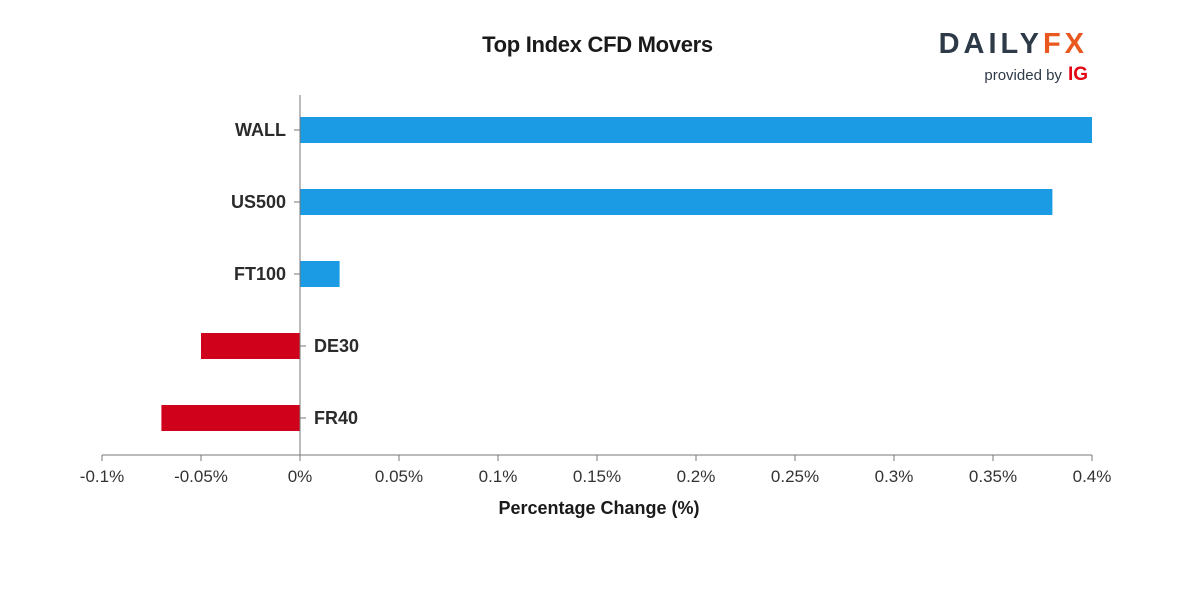 The height and width of the screenshot is (600, 1200). What do you see at coordinates (320, 274) in the screenshot?
I see `bar-ft100` at bounding box center [320, 274].